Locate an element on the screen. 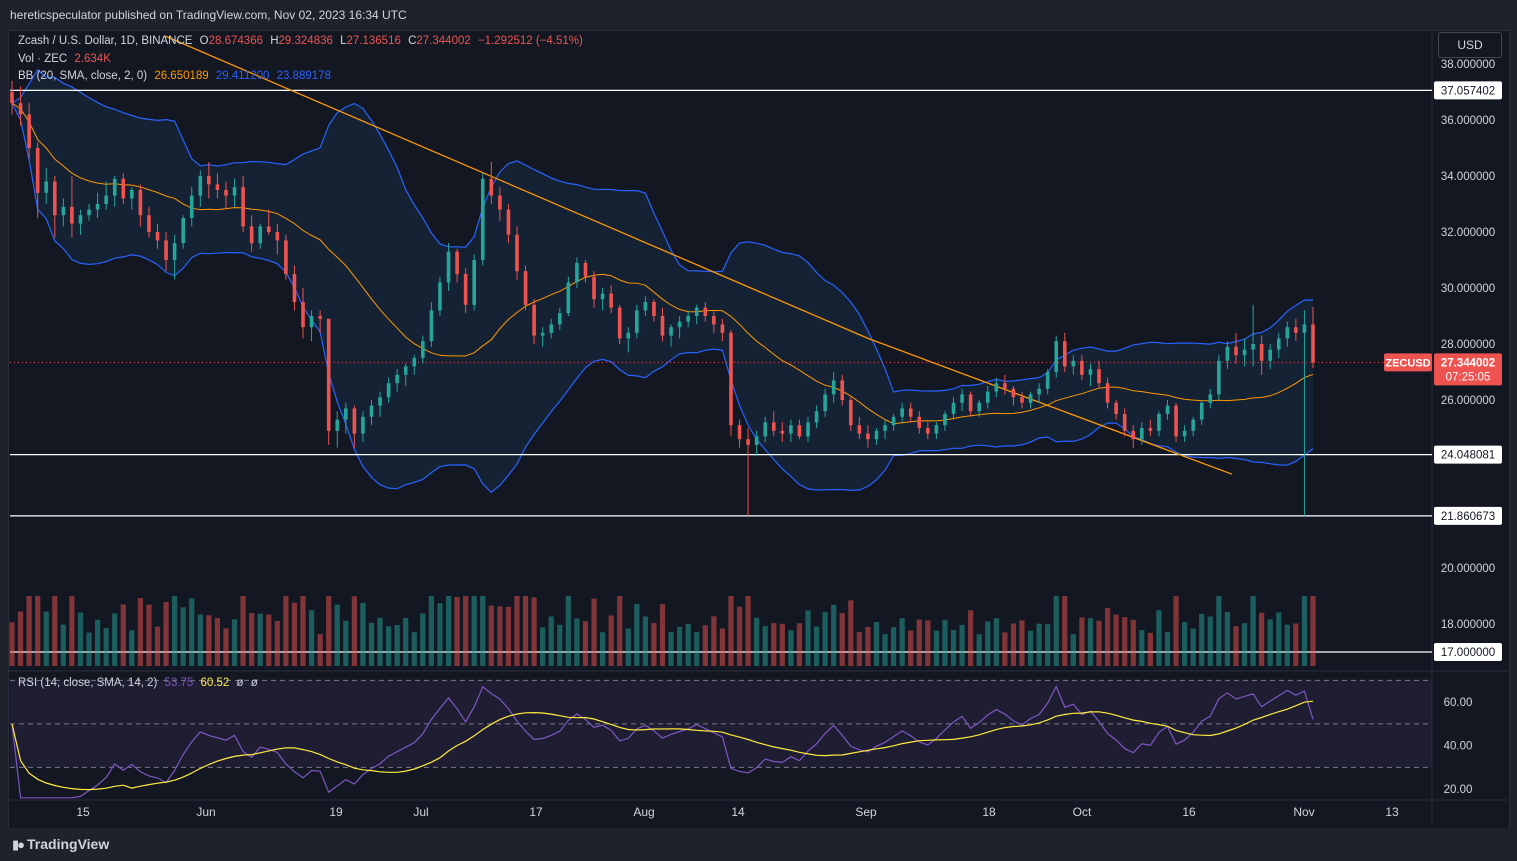  tradingview-logo: ▮● TradingView is located at coordinates (60, 844).